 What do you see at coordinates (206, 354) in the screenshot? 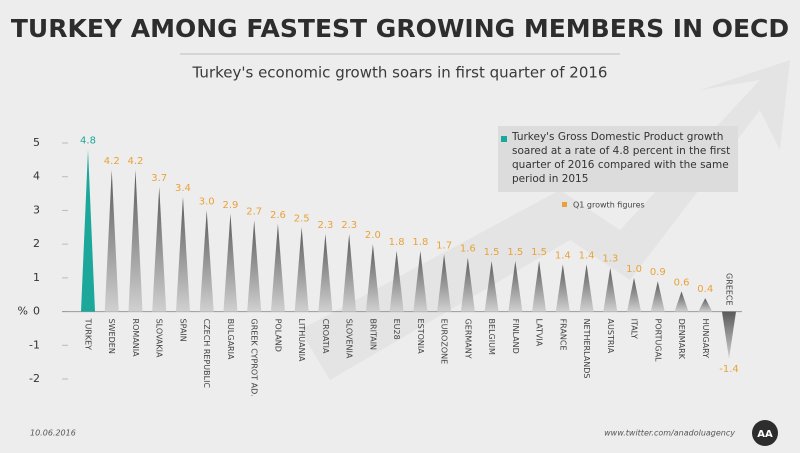
I see `x-tick-label: CZECH REPUBLIC` at bounding box center [206, 354].